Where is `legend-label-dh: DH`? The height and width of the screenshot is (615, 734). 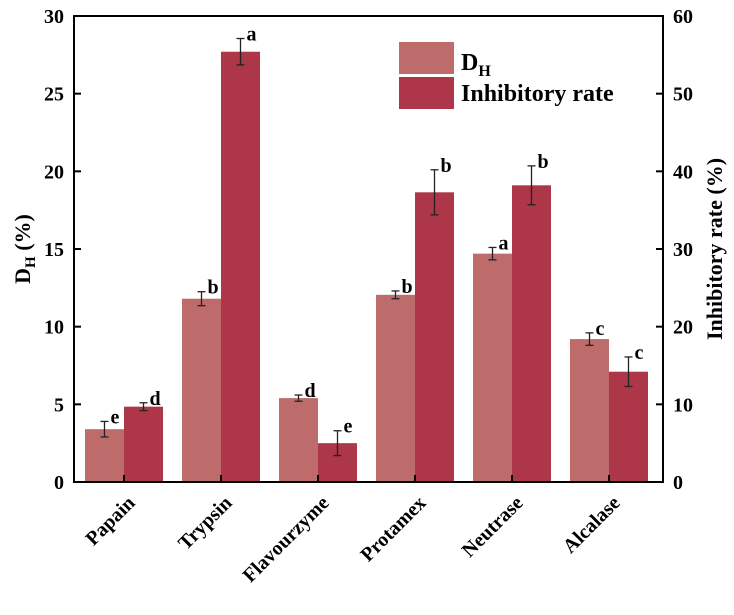
legend-label-dh: DH is located at coordinates (476, 65).